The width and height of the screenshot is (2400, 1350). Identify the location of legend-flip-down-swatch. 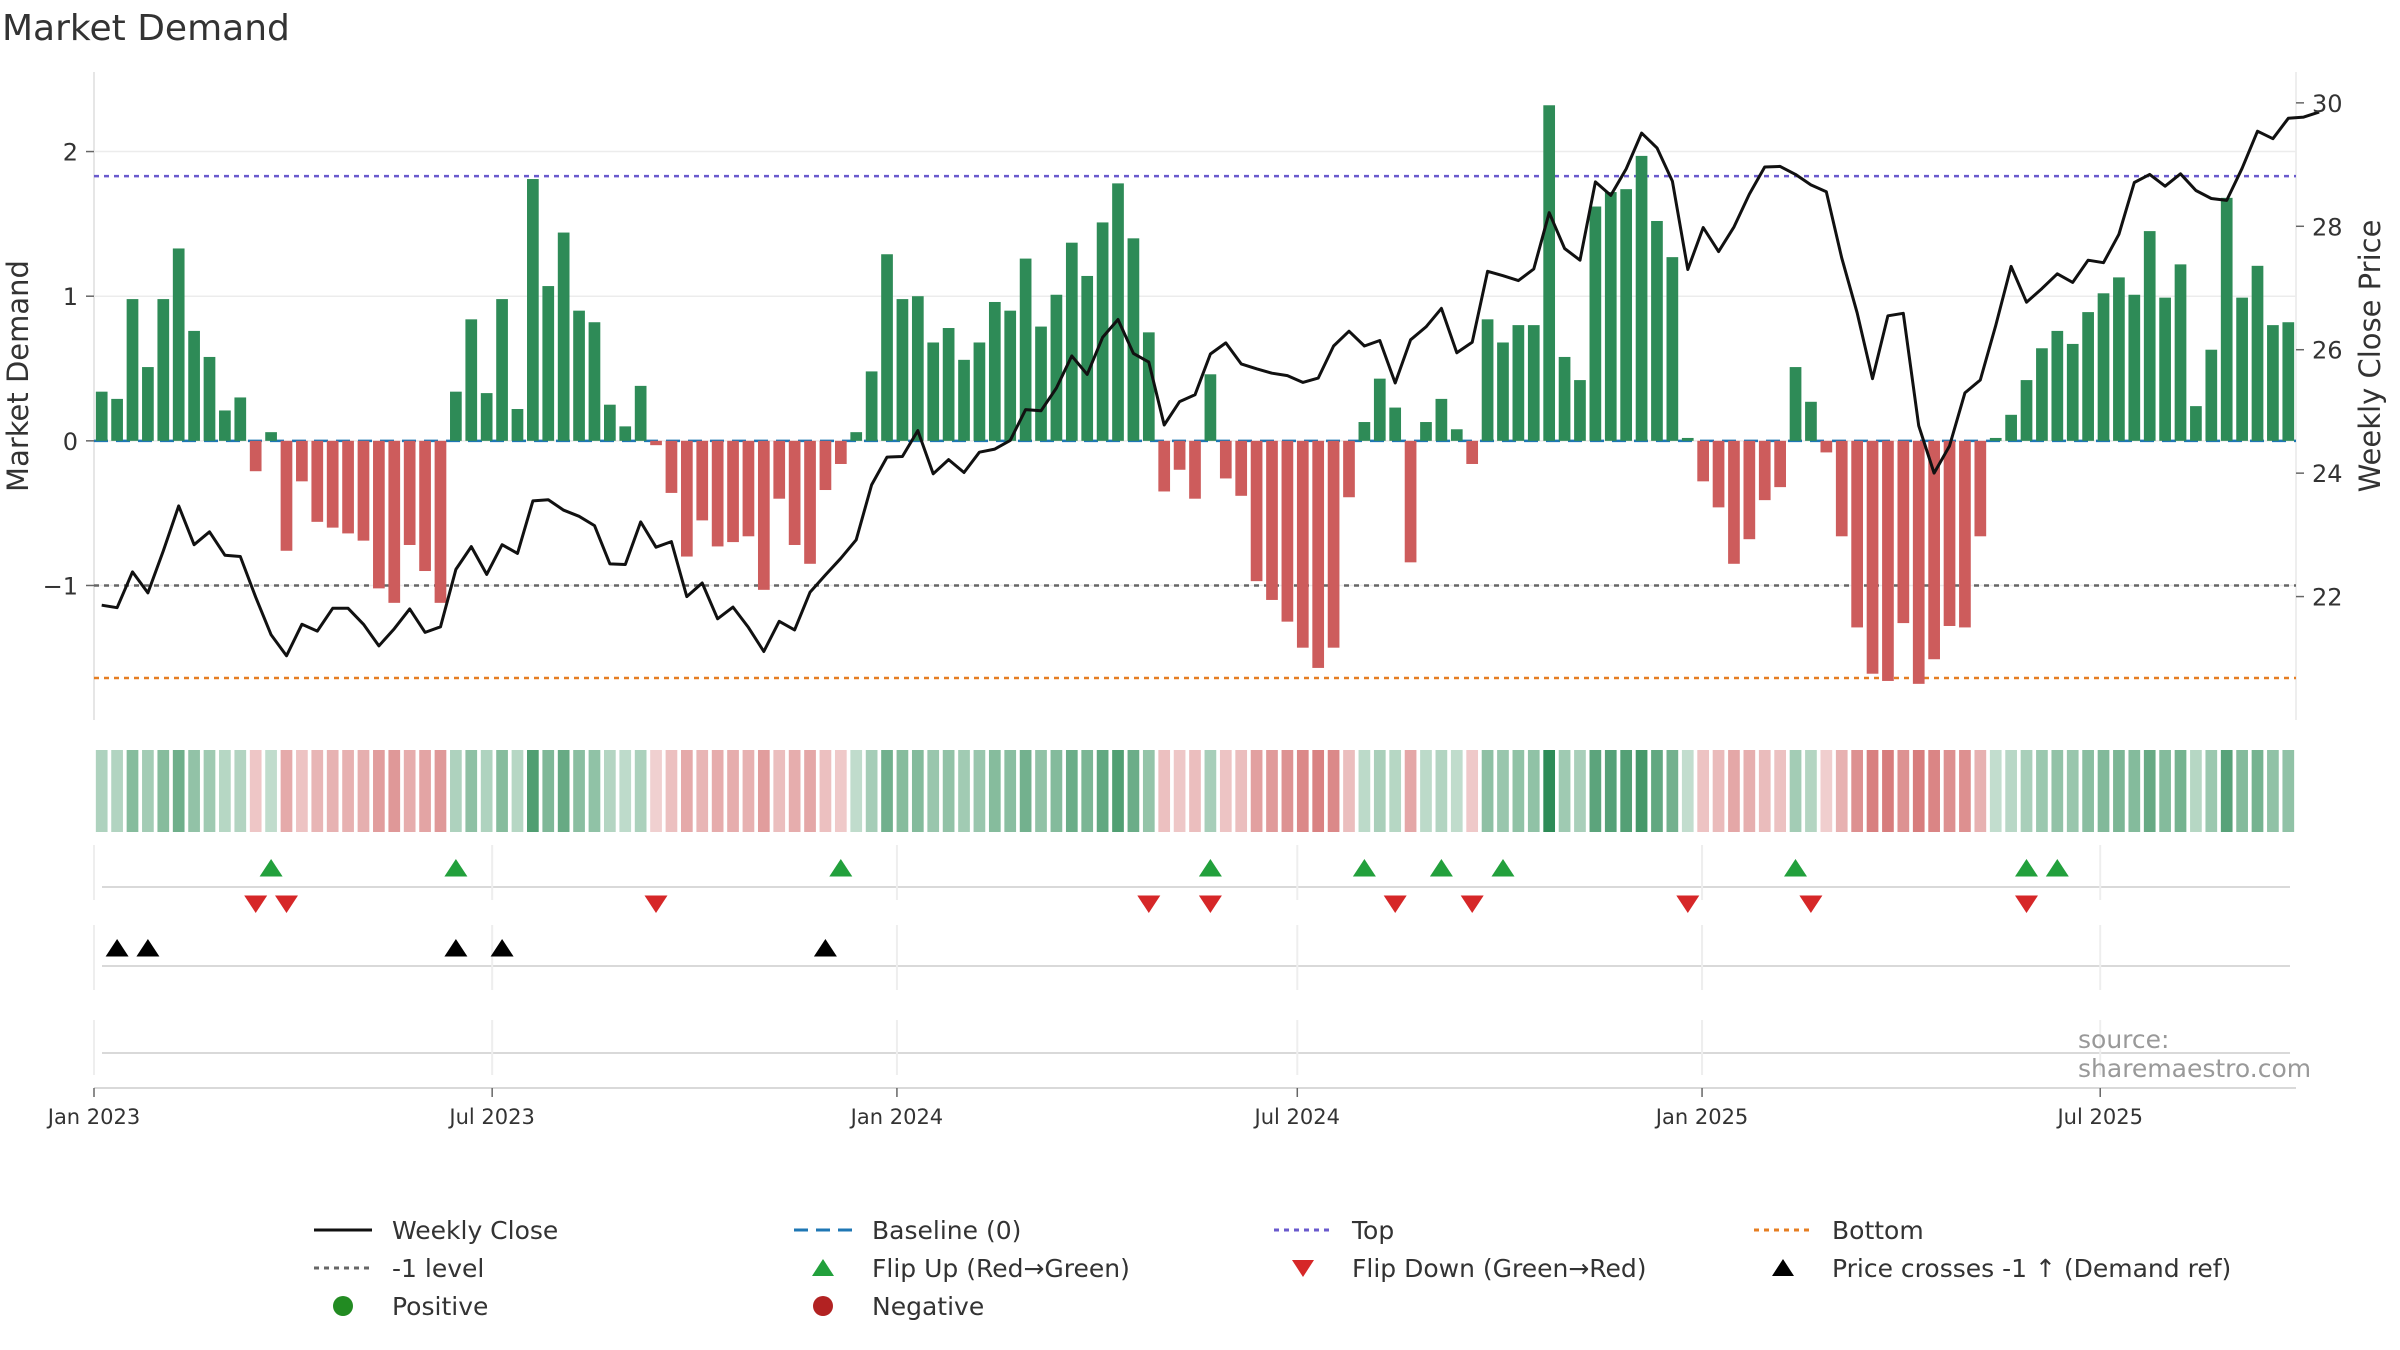
(1303, 1268).